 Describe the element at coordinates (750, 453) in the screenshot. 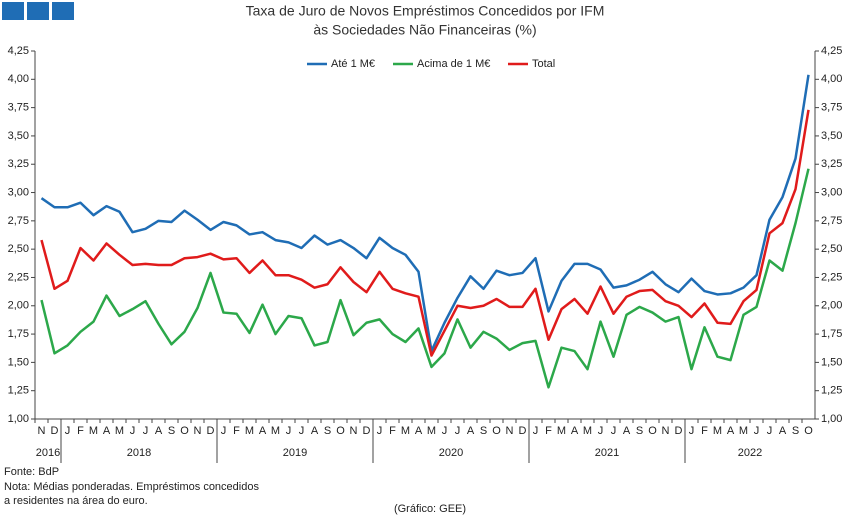

I see `year-label: 2022` at that location.